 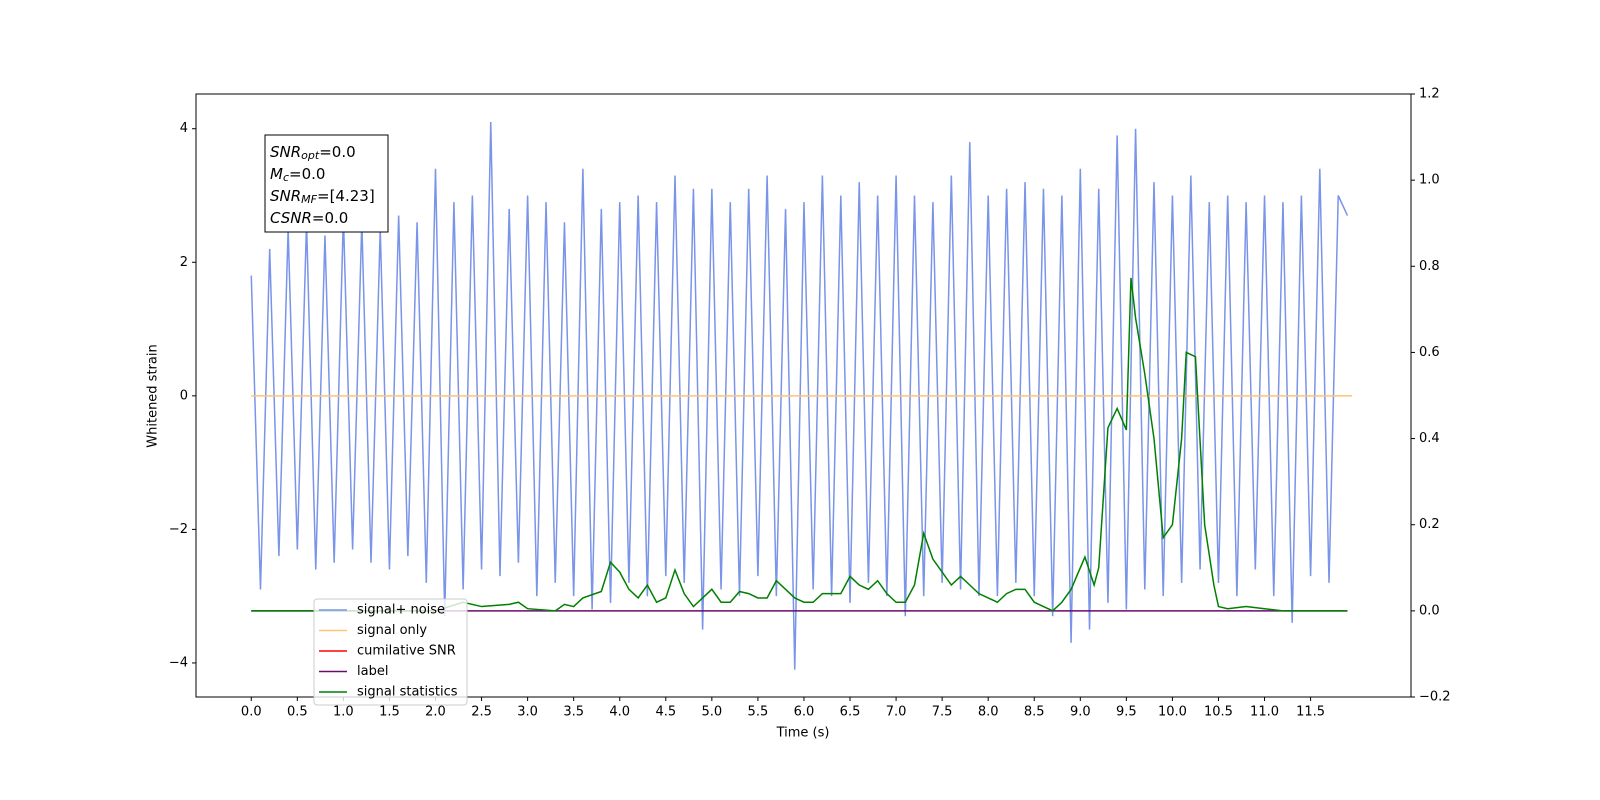 I want to click on legend-label: signal+ noise, so click(x=401, y=610).